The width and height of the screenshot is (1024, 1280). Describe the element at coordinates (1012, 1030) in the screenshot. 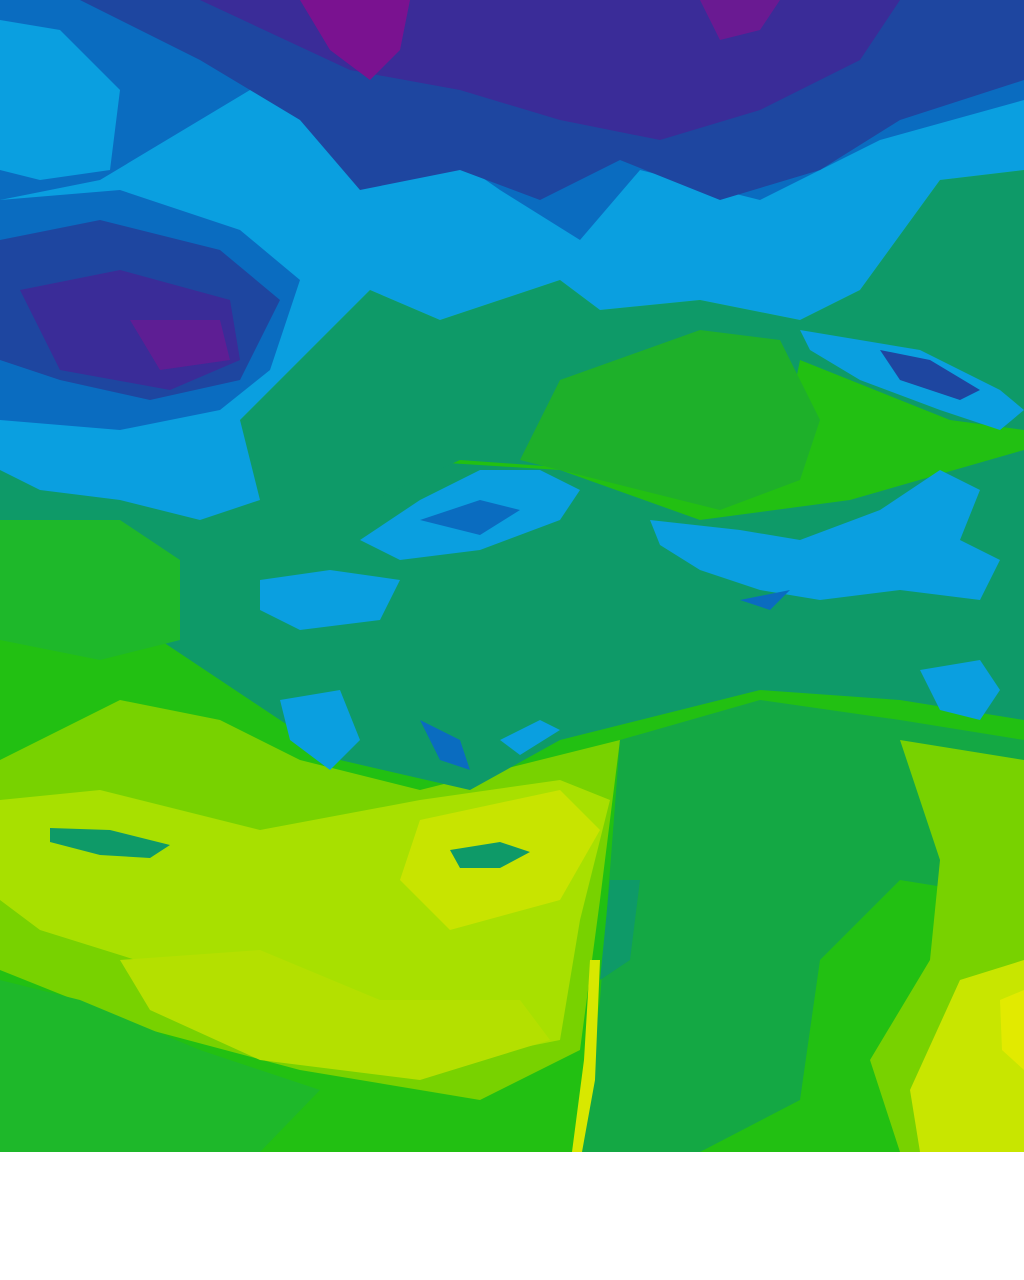

I see `region-yellow-spot` at that location.